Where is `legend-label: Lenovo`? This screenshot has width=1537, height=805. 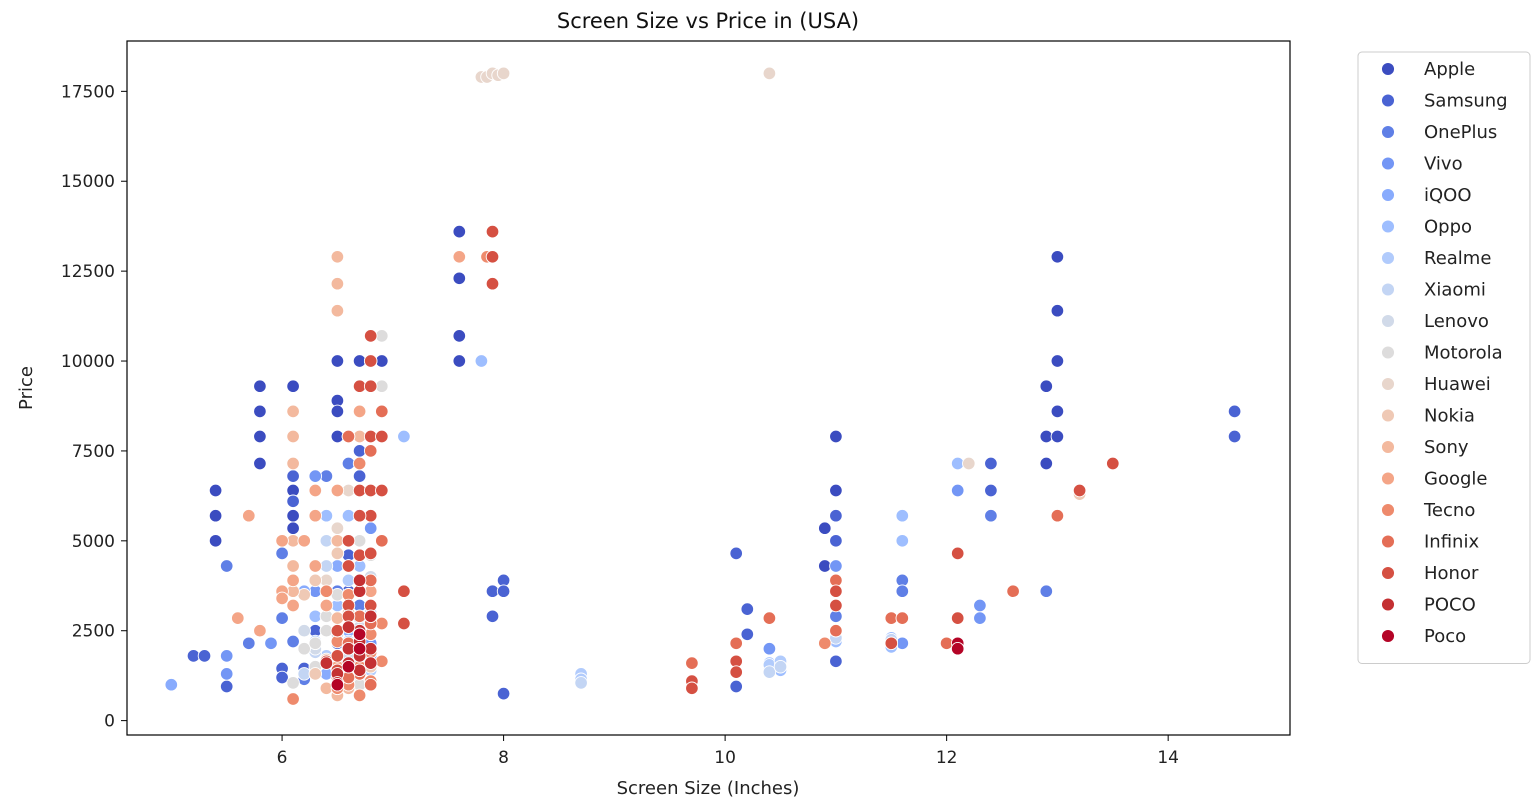 legend-label: Lenovo is located at coordinates (1456, 321).